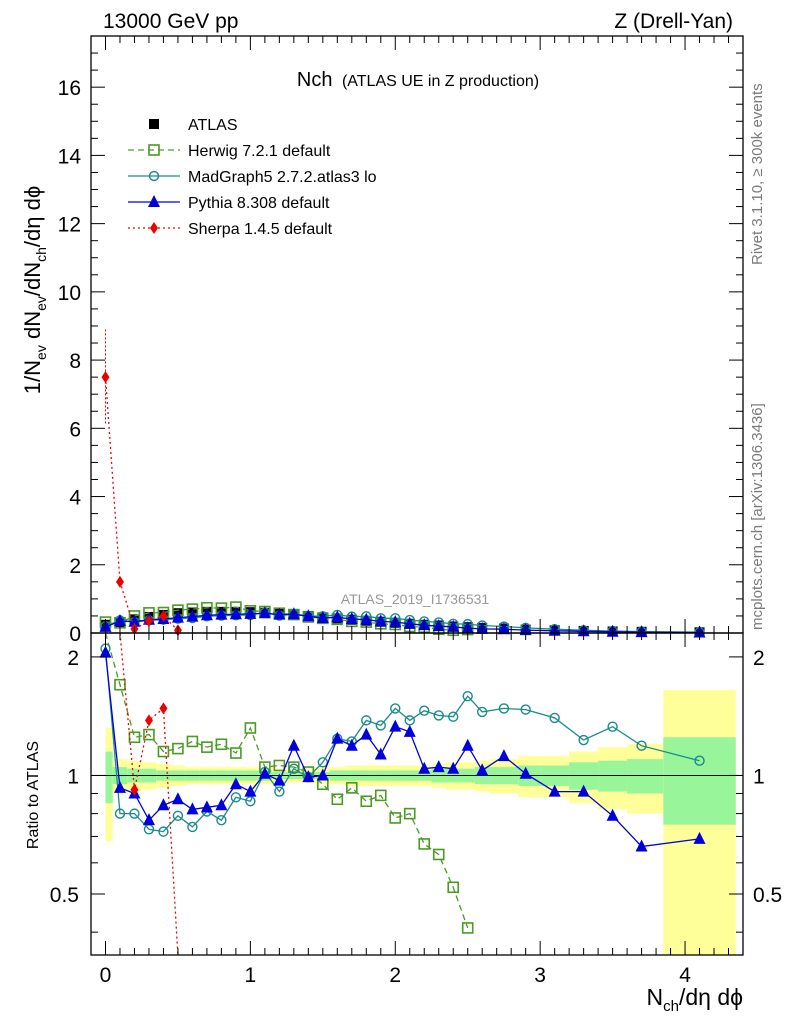 The width and height of the screenshot is (786, 1024). What do you see at coordinates (109, 777) in the screenshot?
I see `ratio-band-green` at bounding box center [109, 777].